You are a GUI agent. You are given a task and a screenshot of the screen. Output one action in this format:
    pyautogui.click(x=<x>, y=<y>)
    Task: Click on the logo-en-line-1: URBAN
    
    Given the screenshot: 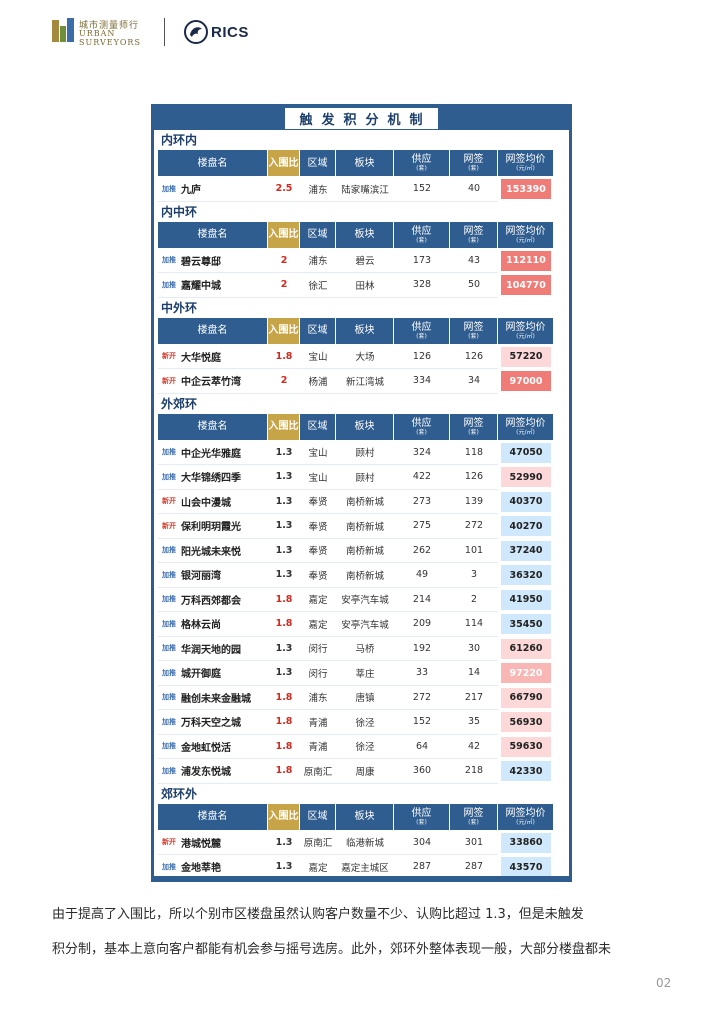 What is the action you would take?
    pyautogui.click(x=97, y=33)
    